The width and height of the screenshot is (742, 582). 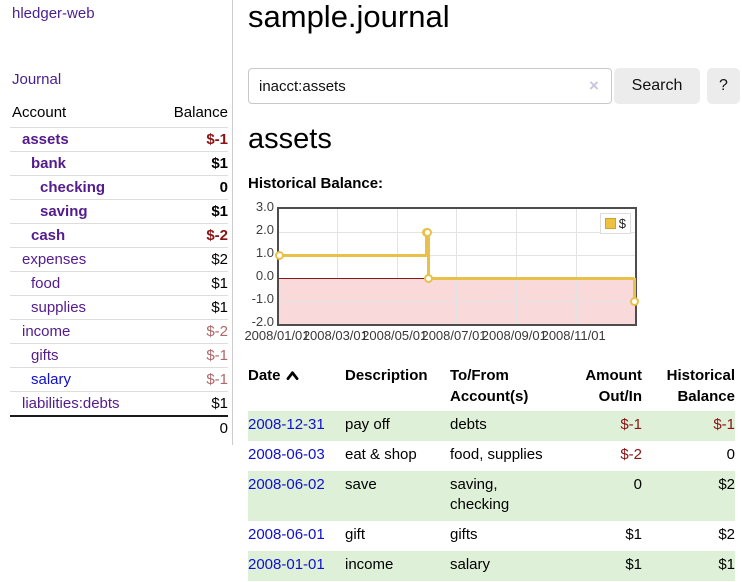 What do you see at coordinates (292, 376) in the screenshot?
I see `sort-ascending-icon` at bounding box center [292, 376].